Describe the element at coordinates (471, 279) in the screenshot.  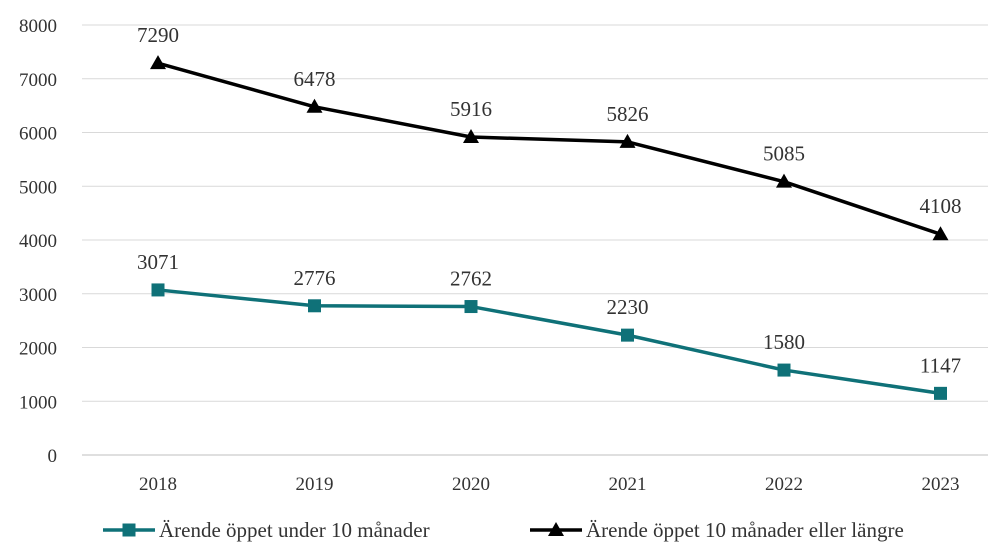
I see `data-label: 2762` at that location.